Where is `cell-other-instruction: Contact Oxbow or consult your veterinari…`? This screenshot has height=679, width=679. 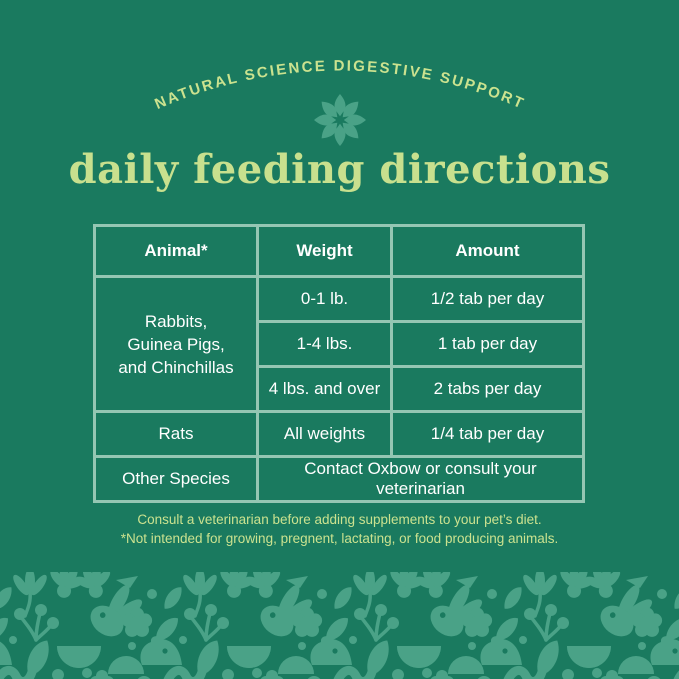 cell-other-instruction: Contact Oxbow or consult your veterinari… is located at coordinates (420, 479).